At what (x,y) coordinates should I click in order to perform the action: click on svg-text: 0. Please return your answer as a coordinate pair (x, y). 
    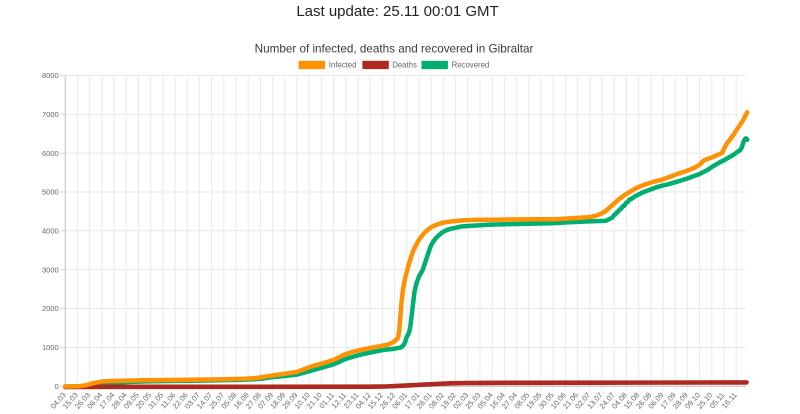
    Looking at the image, I should click on (57, 386).